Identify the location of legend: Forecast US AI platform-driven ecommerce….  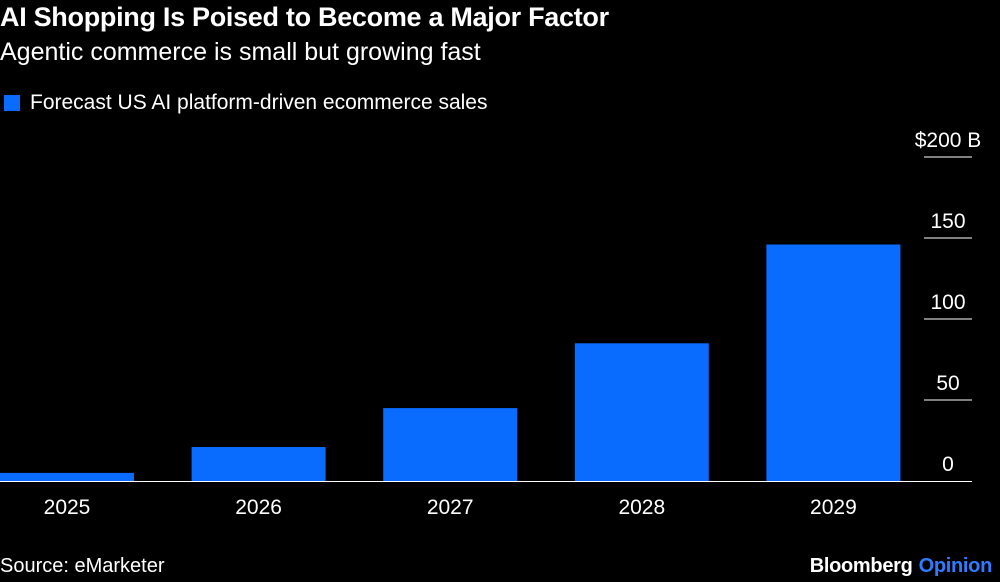
(246, 103).